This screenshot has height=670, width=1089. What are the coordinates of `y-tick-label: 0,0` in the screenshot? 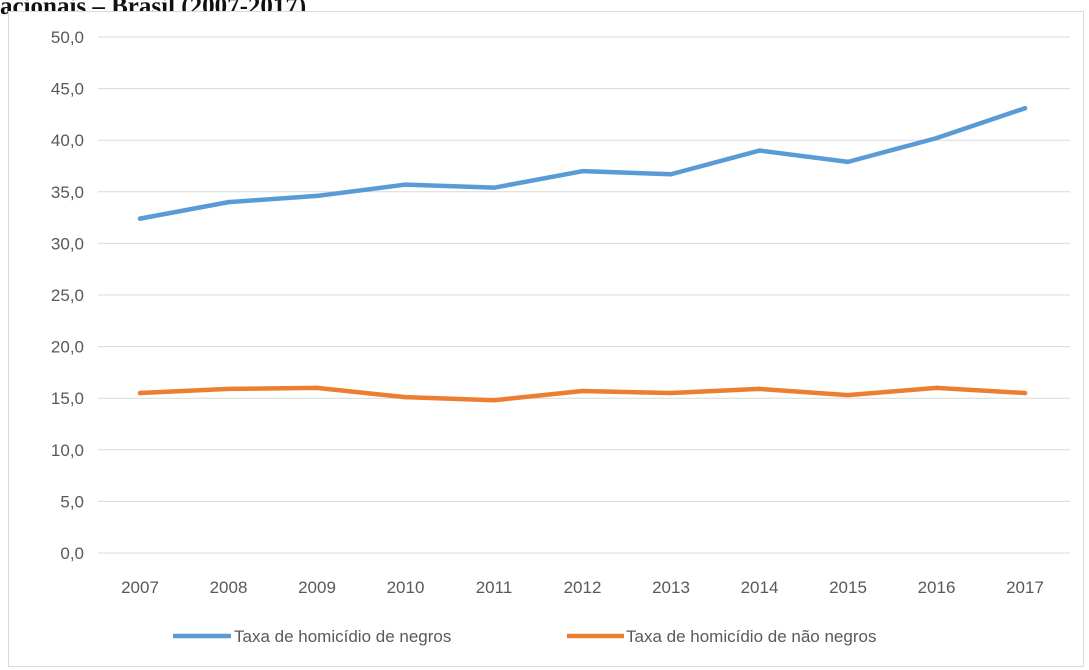 It's located at (72, 553).